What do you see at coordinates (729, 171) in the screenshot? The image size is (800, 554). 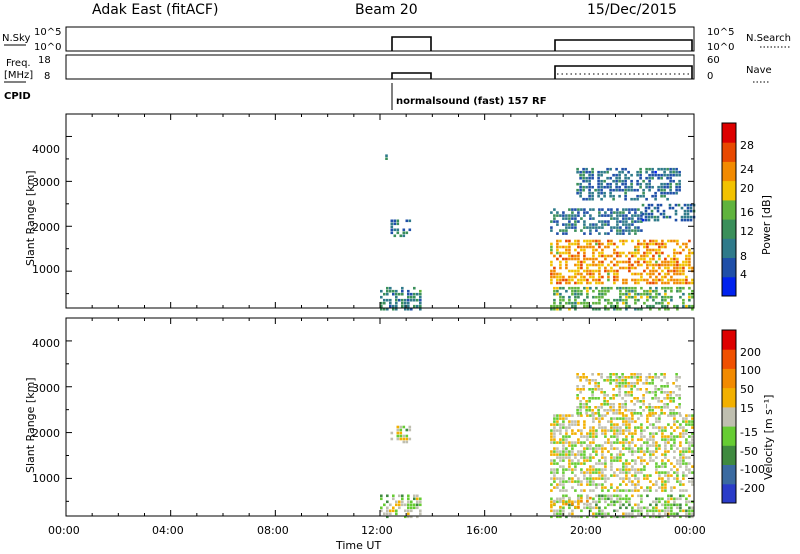 I see `colorbar-segment` at bounding box center [729, 171].